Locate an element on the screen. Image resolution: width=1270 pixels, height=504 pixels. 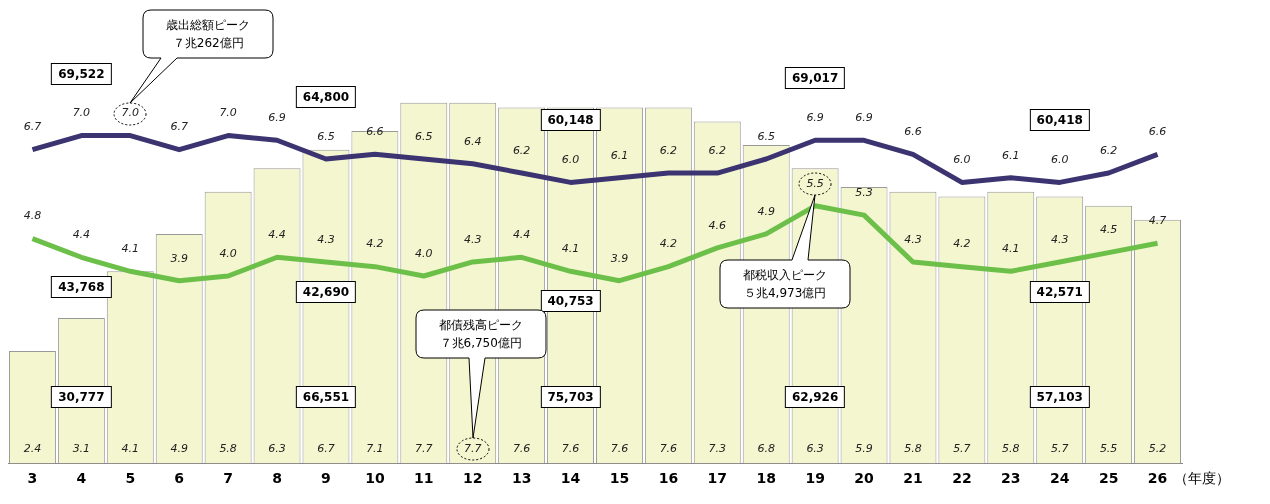
x-tick-label: 6 is located at coordinates (179, 478).